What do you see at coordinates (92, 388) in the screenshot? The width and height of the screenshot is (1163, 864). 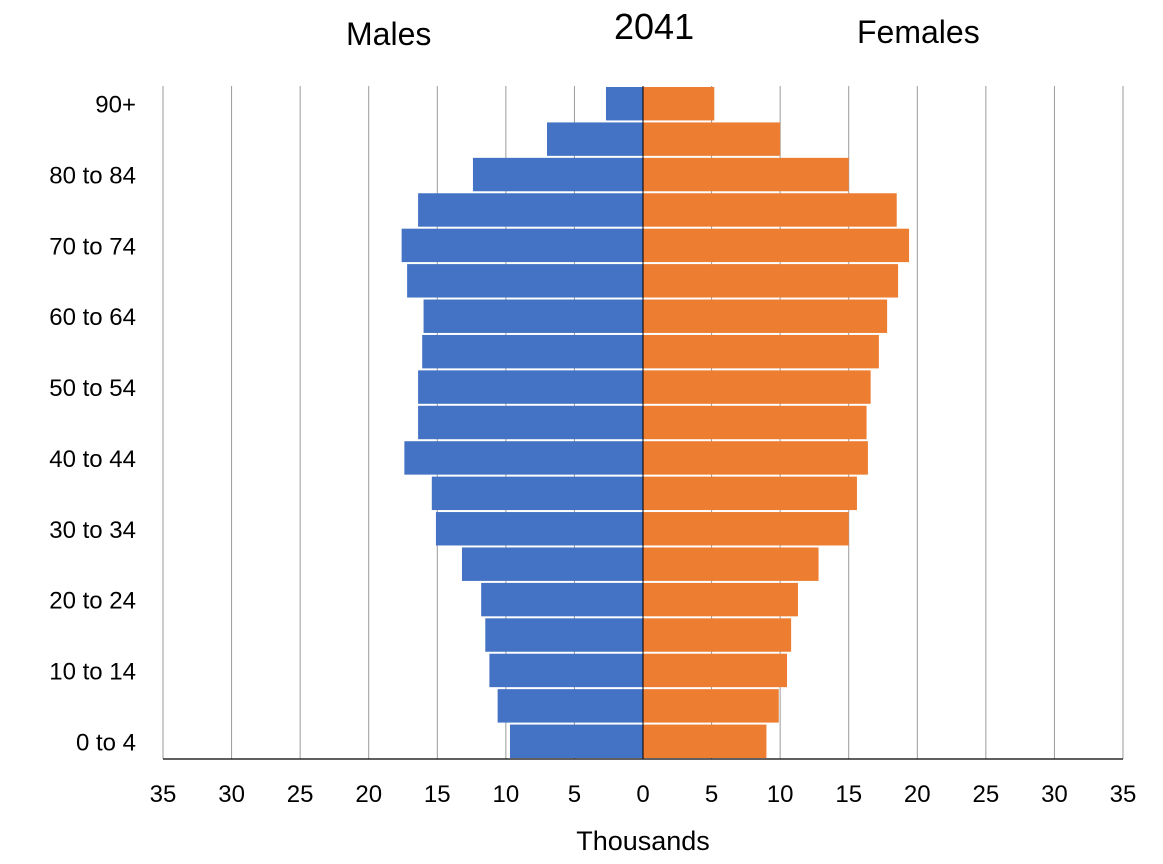 I see `age-group-label: 50 to 54` at bounding box center [92, 388].